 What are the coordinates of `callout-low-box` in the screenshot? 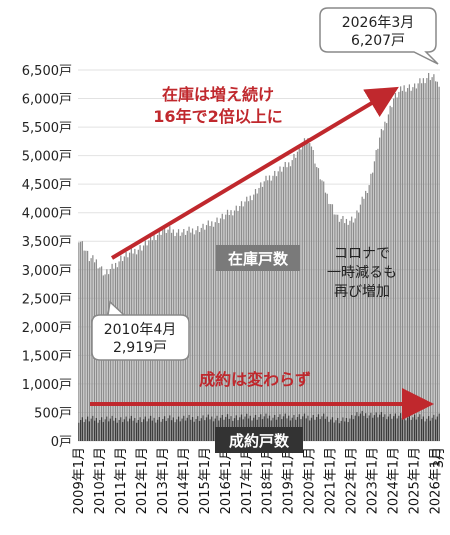 It's located at (140, 330).